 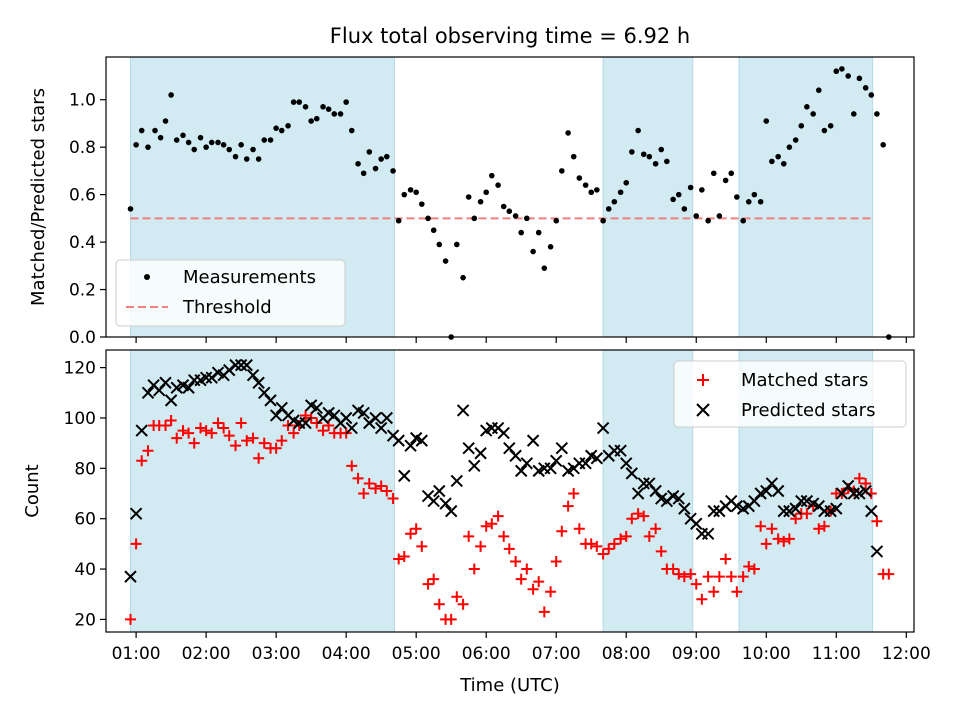 What do you see at coordinates (790, 394) in the screenshot?
I see `count-panel-legend: Matched stars Predicted stars` at bounding box center [790, 394].